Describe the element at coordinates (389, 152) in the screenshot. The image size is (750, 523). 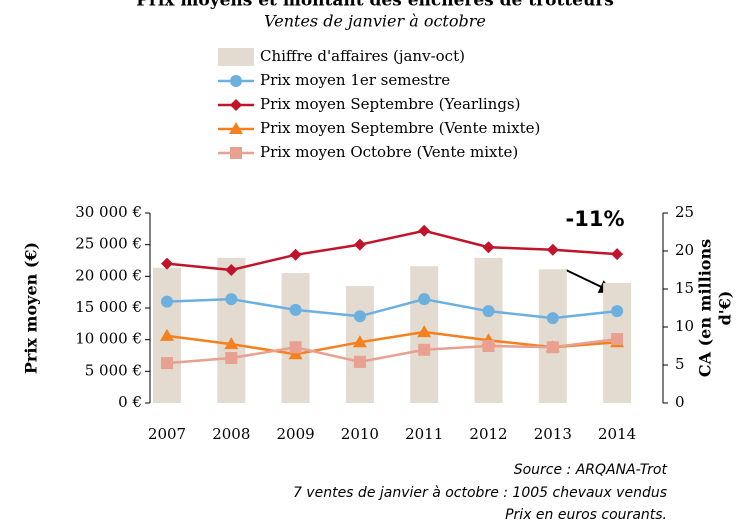
I see `legend-label: Prix moyen Octobre (Vente mixte)` at that location.